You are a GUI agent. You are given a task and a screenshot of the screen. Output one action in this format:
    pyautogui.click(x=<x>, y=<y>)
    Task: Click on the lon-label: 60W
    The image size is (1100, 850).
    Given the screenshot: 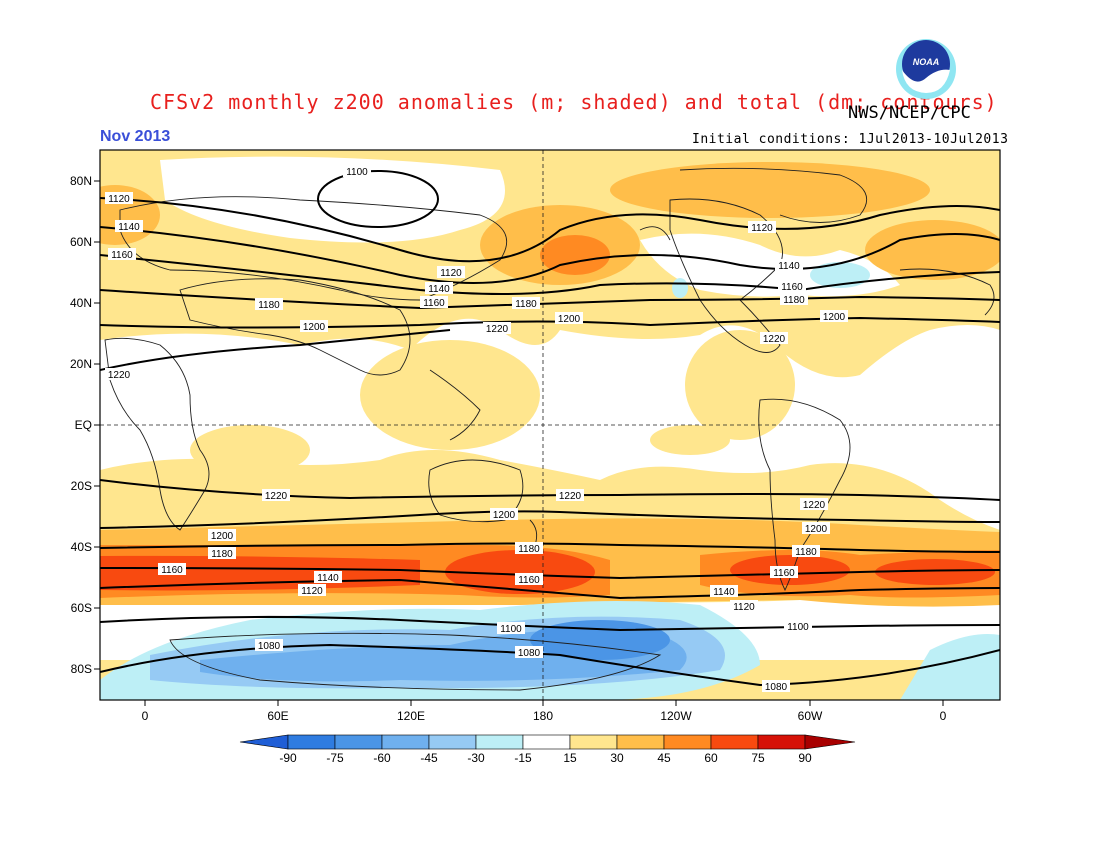 What is the action you would take?
    pyautogui.click(x=810, y=716)
    